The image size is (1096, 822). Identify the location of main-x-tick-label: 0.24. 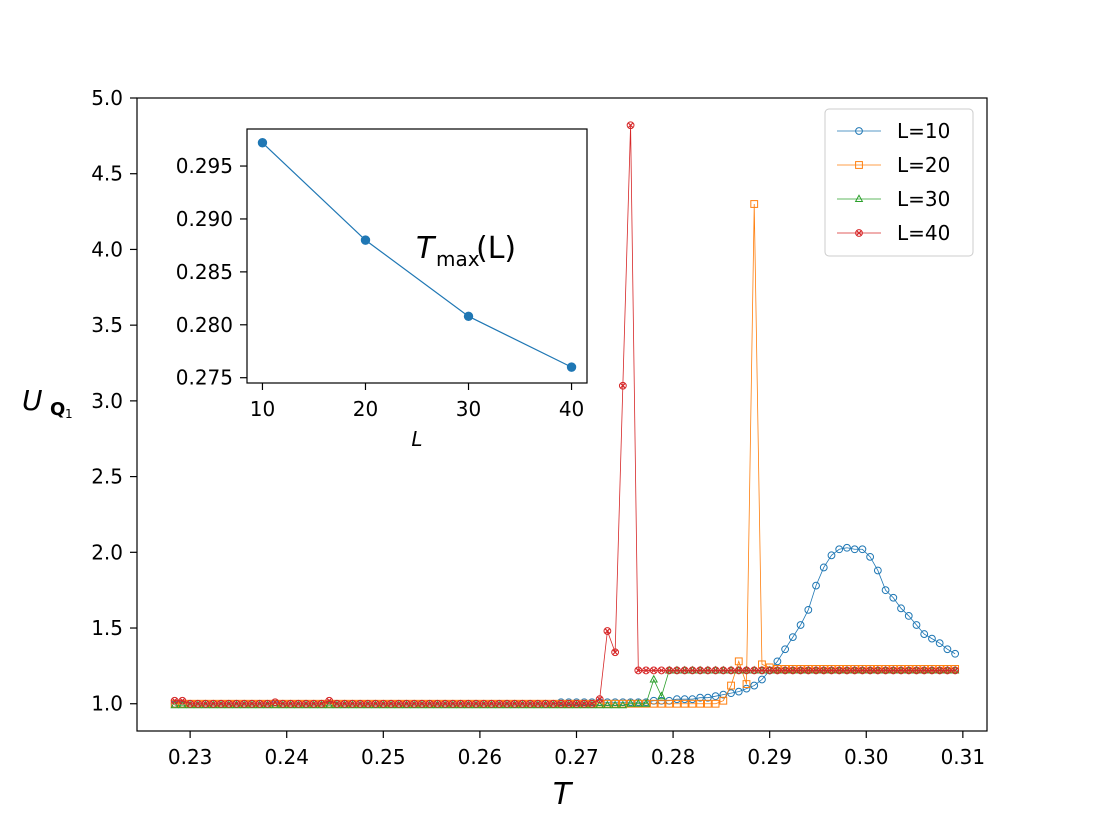
(286, 757).